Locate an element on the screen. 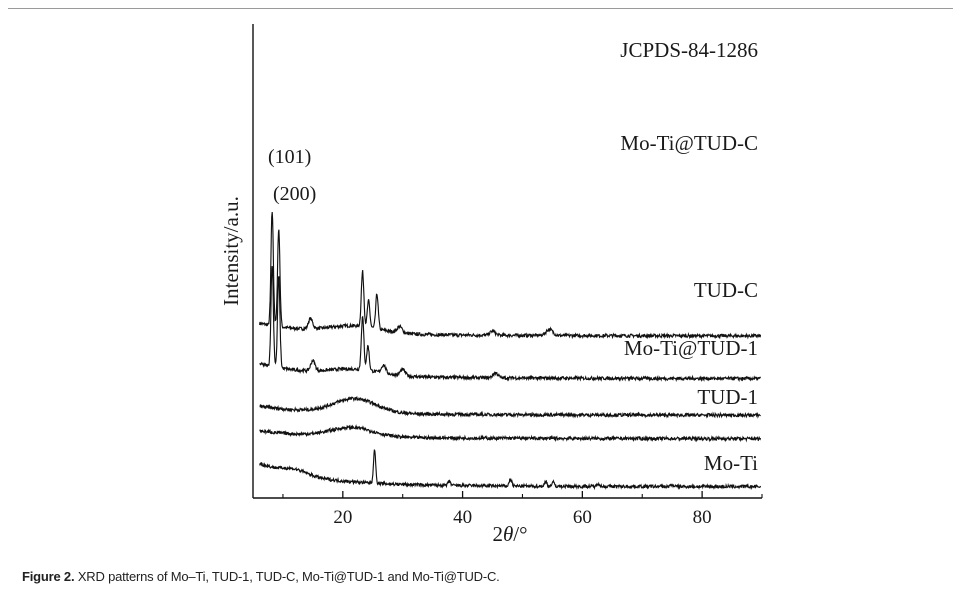 This screenshot has width=961, height=601. series-label: JCPDS-84-1286 is located at coordinates (689, 50).